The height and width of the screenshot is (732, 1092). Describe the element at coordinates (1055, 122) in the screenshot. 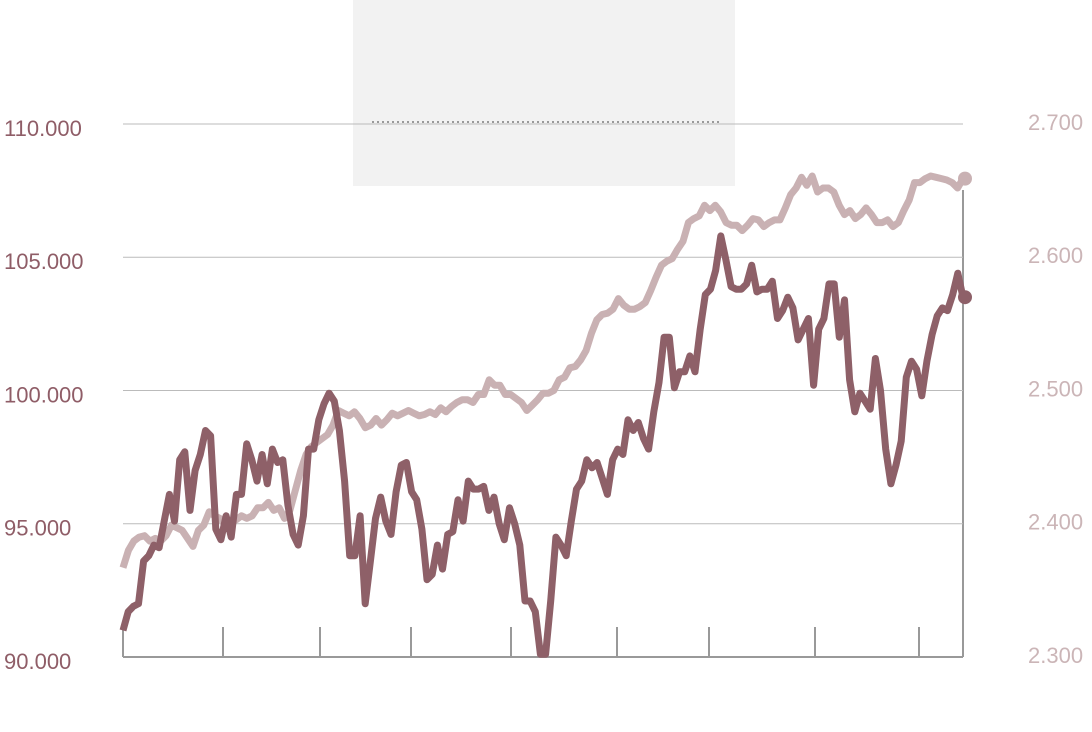

I see `y2-tick-label: 2.700` at that location.